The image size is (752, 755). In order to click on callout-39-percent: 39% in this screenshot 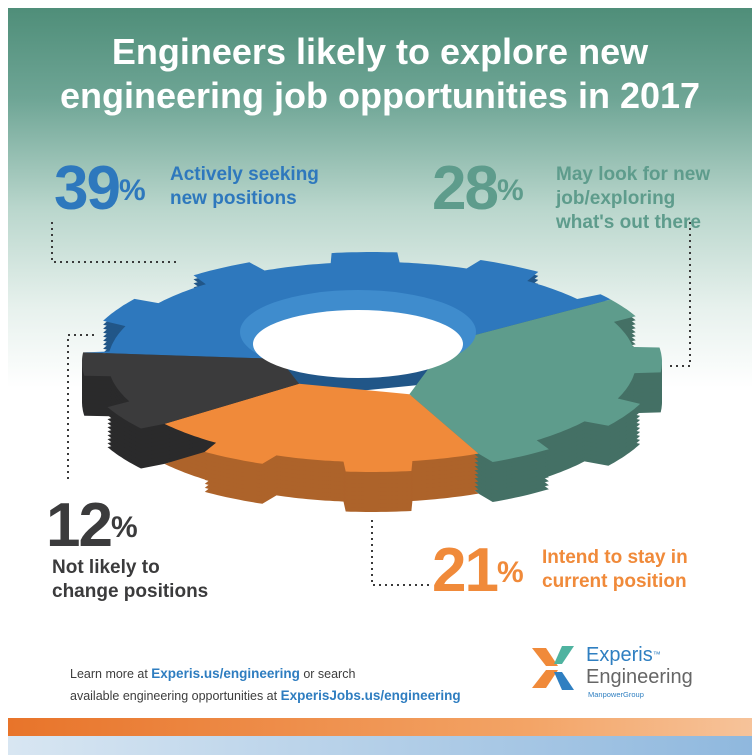, I will do `click(100, 188)`.